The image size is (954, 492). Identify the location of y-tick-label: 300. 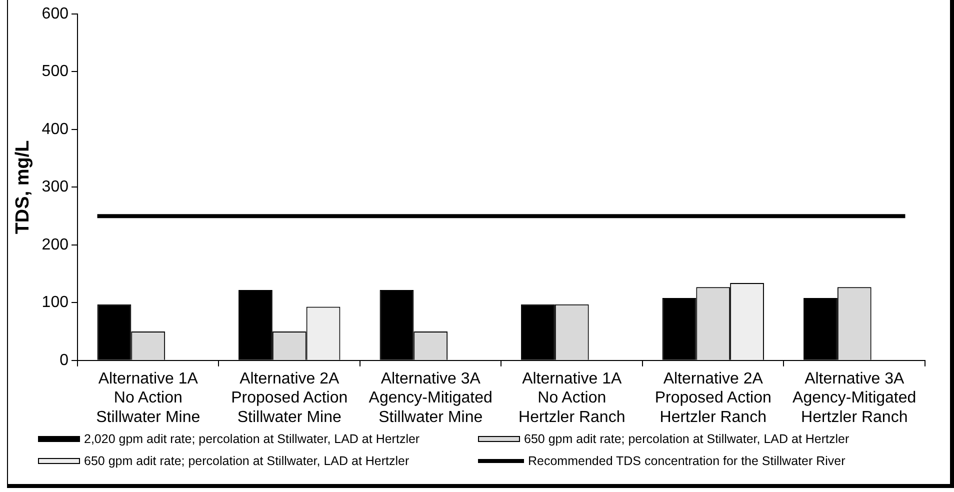
(55, 187).